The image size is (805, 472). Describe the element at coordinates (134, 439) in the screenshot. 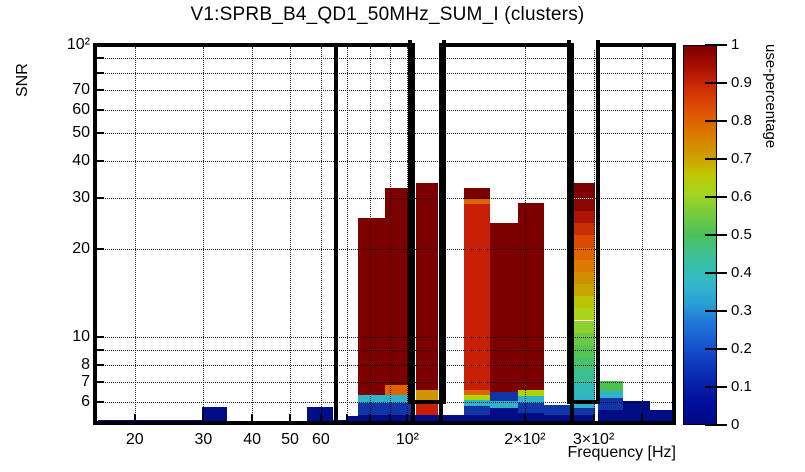

I see `x-tick-label: 20` at that location.